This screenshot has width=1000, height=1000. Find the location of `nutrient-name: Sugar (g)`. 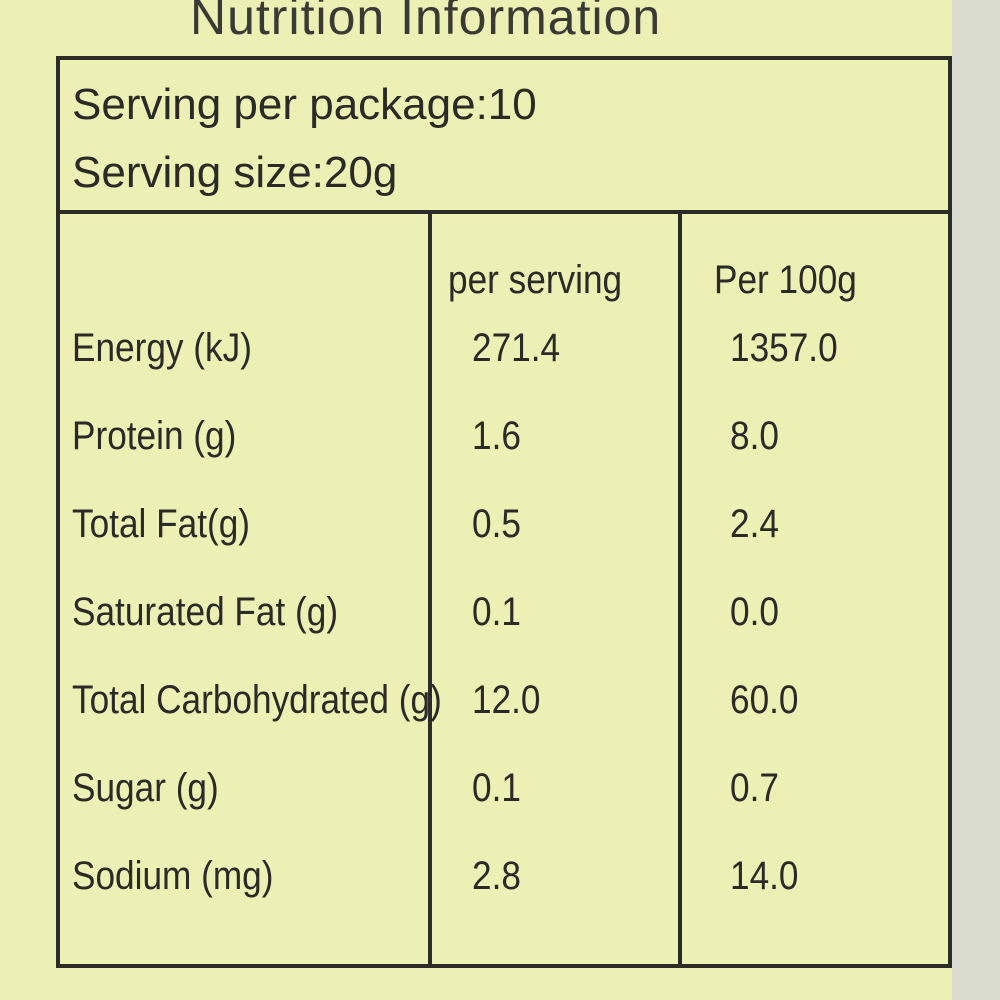

nutrient-name: Sugar (g) is located at coordinates (145, 788).